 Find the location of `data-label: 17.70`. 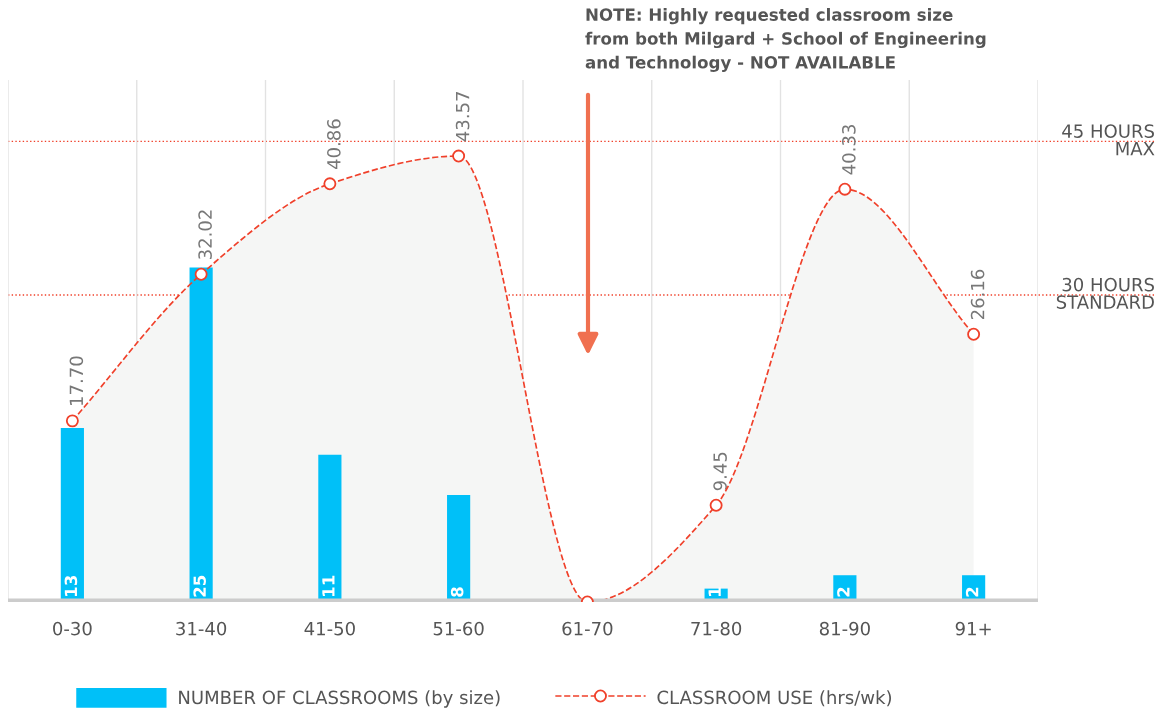

data-label: 17.70 is located at coordinates (76, 380).